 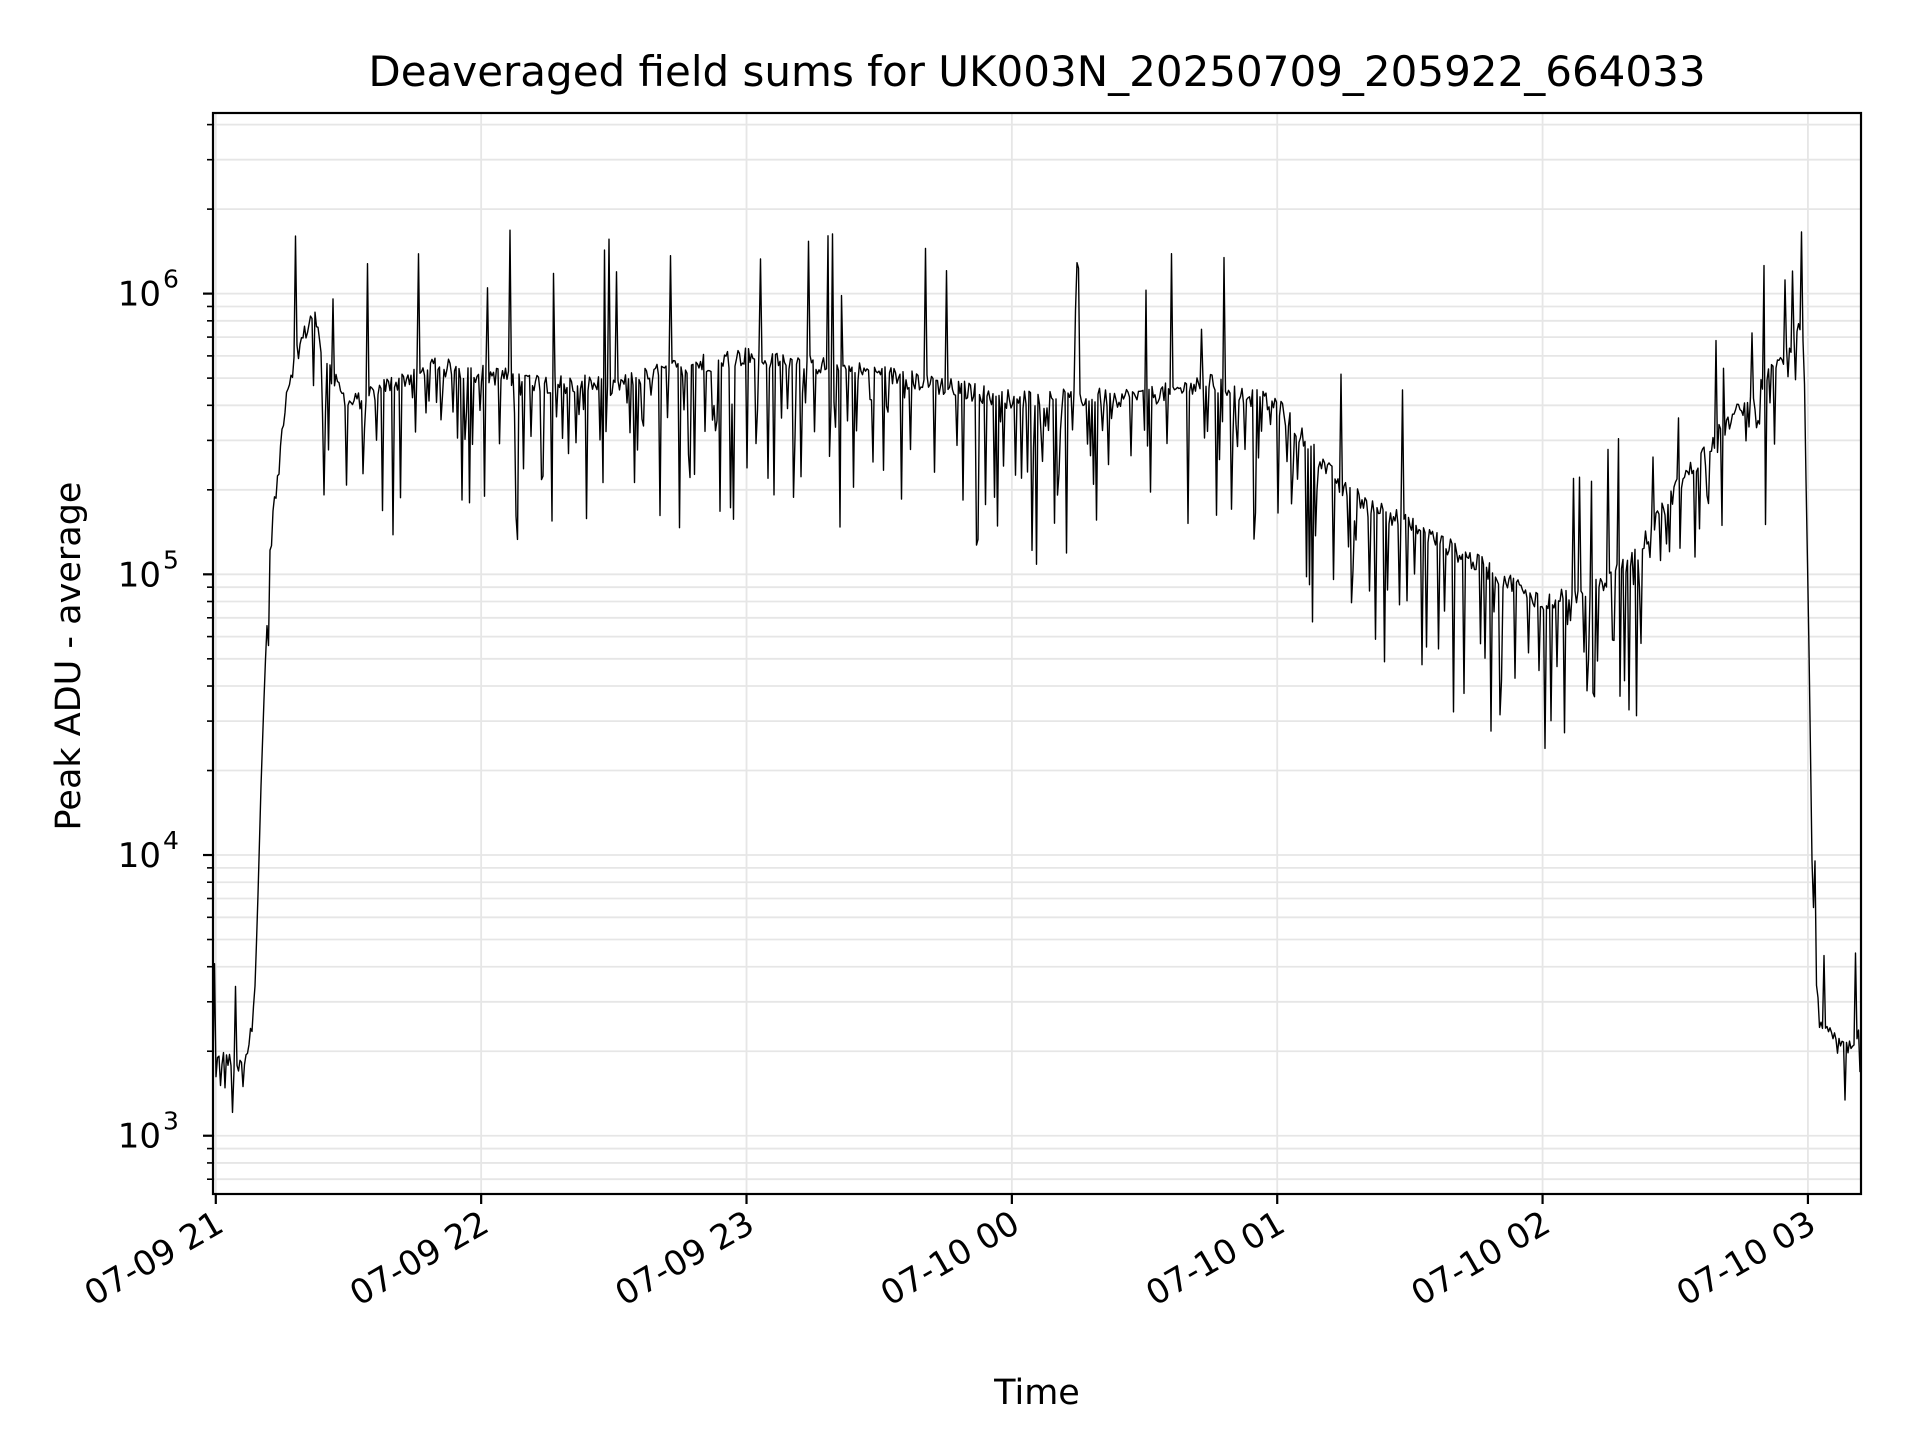 I want to click on x-axis-label: Time, so click(x=1036, y=1393).